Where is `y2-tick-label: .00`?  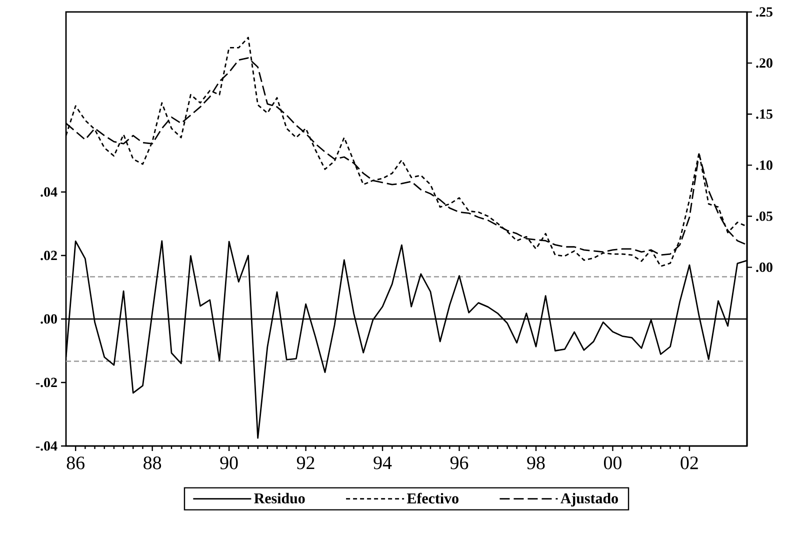
y2-tick-label: .00 is located at coordinates (764, 267).